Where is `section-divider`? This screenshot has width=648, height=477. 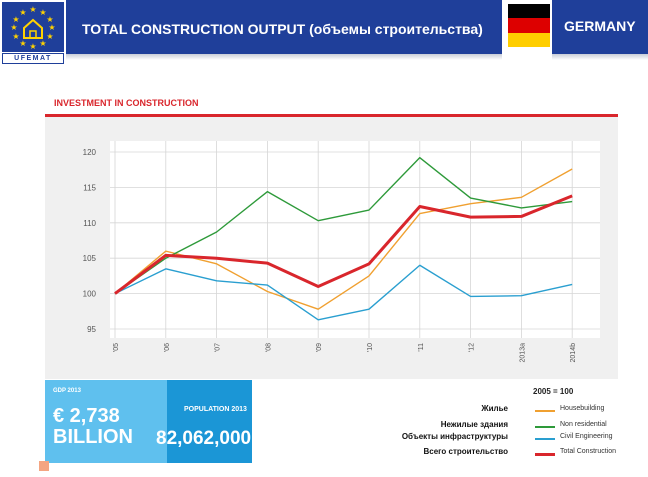 section-divider is located at coordinates (331, 115).